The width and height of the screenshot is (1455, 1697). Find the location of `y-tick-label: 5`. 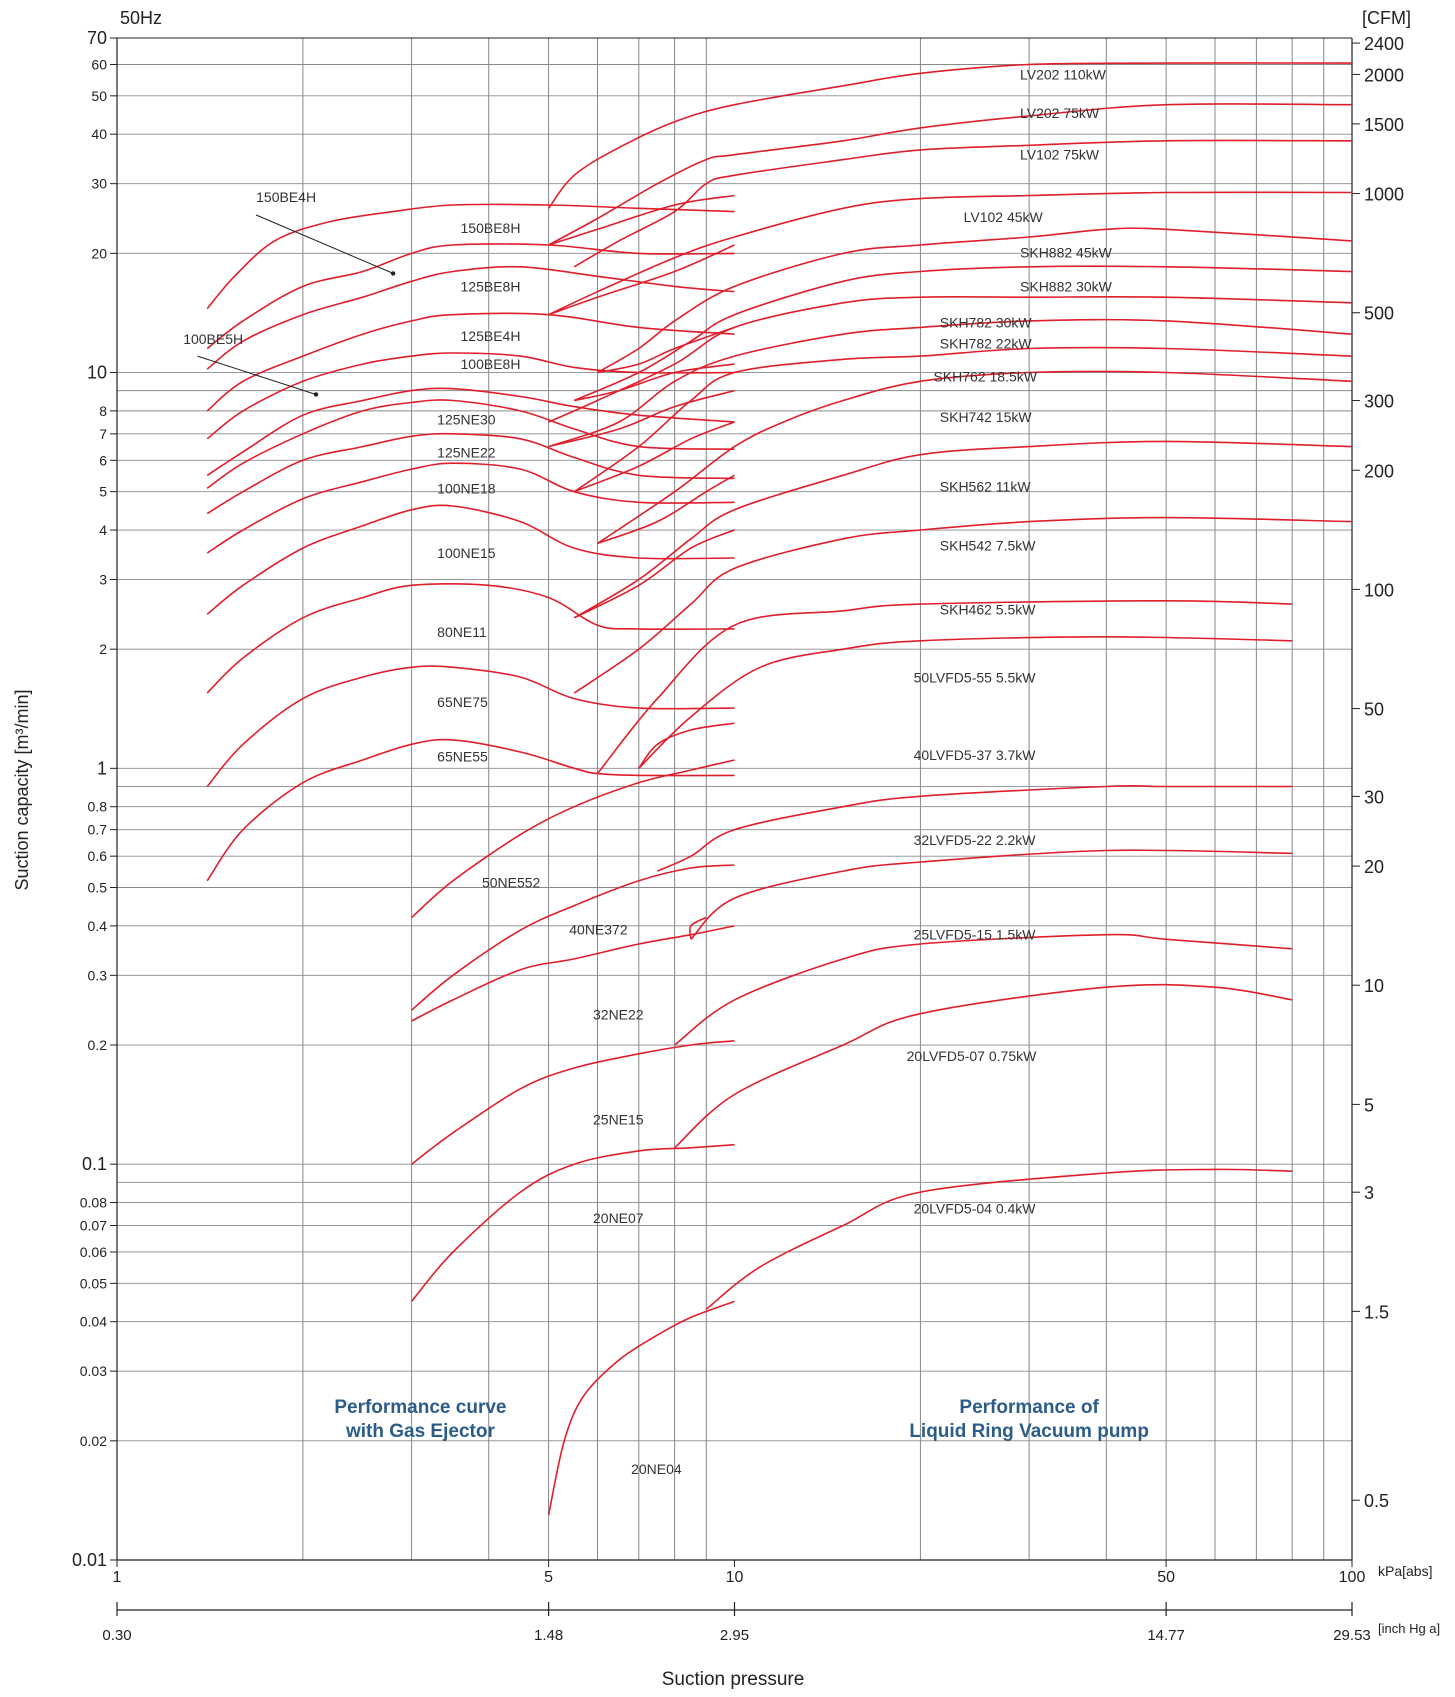

y-tick-label: 5 is located at coordinates (103, 492).